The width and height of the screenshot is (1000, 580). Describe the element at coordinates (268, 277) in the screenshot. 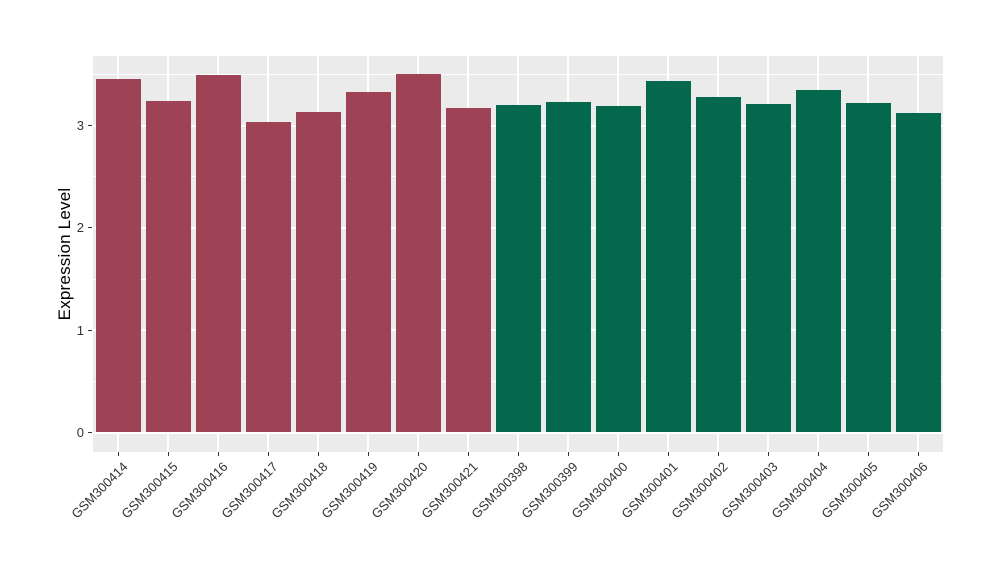

I see `bar-GSM300417` at that location.